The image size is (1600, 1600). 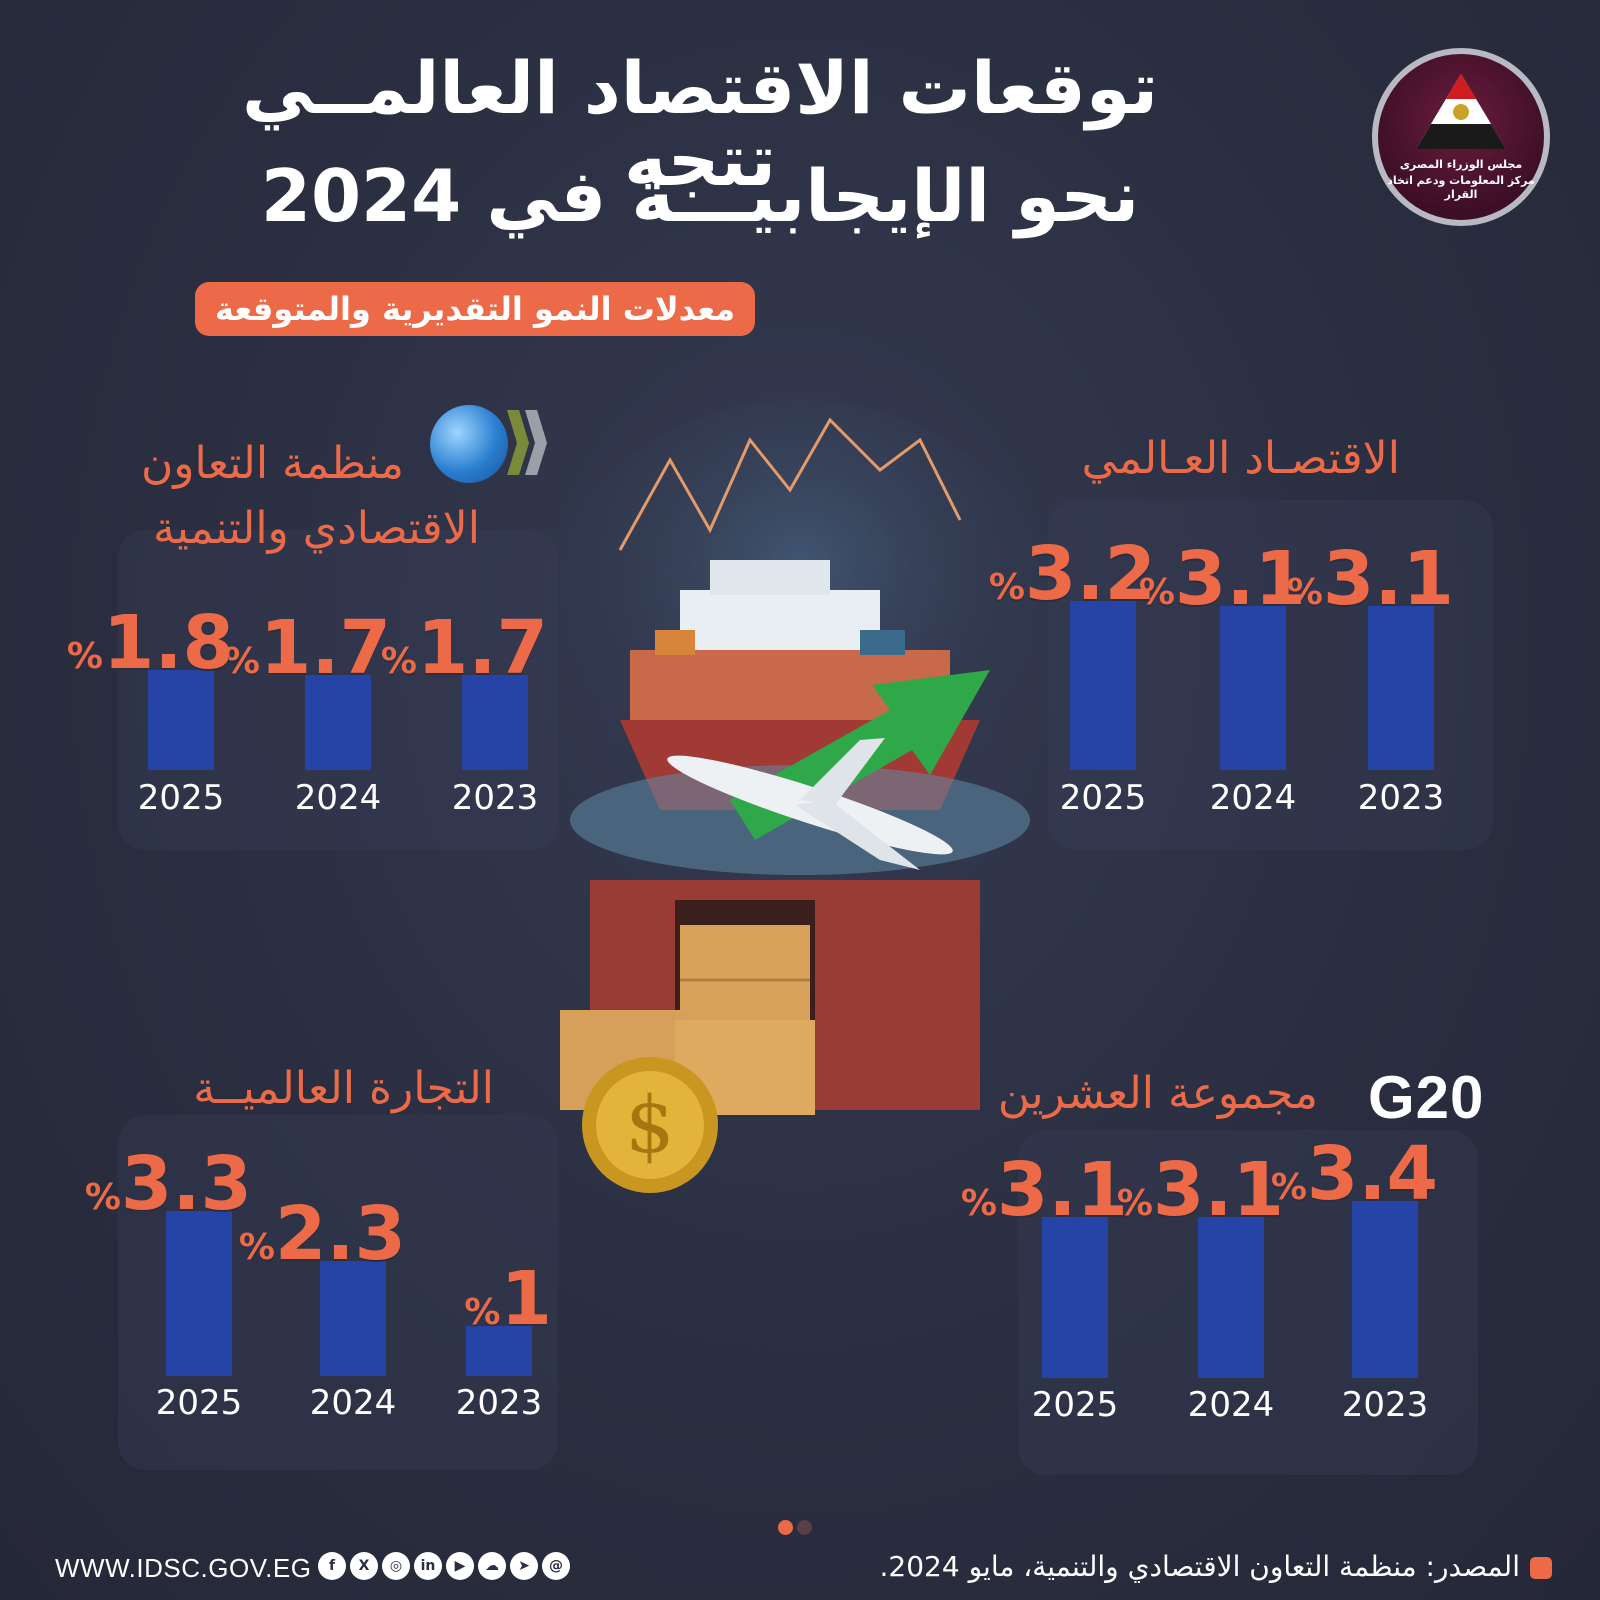 I want to click on world-trade-title: التجارة العالميــة, so click(x=343, y=1088).